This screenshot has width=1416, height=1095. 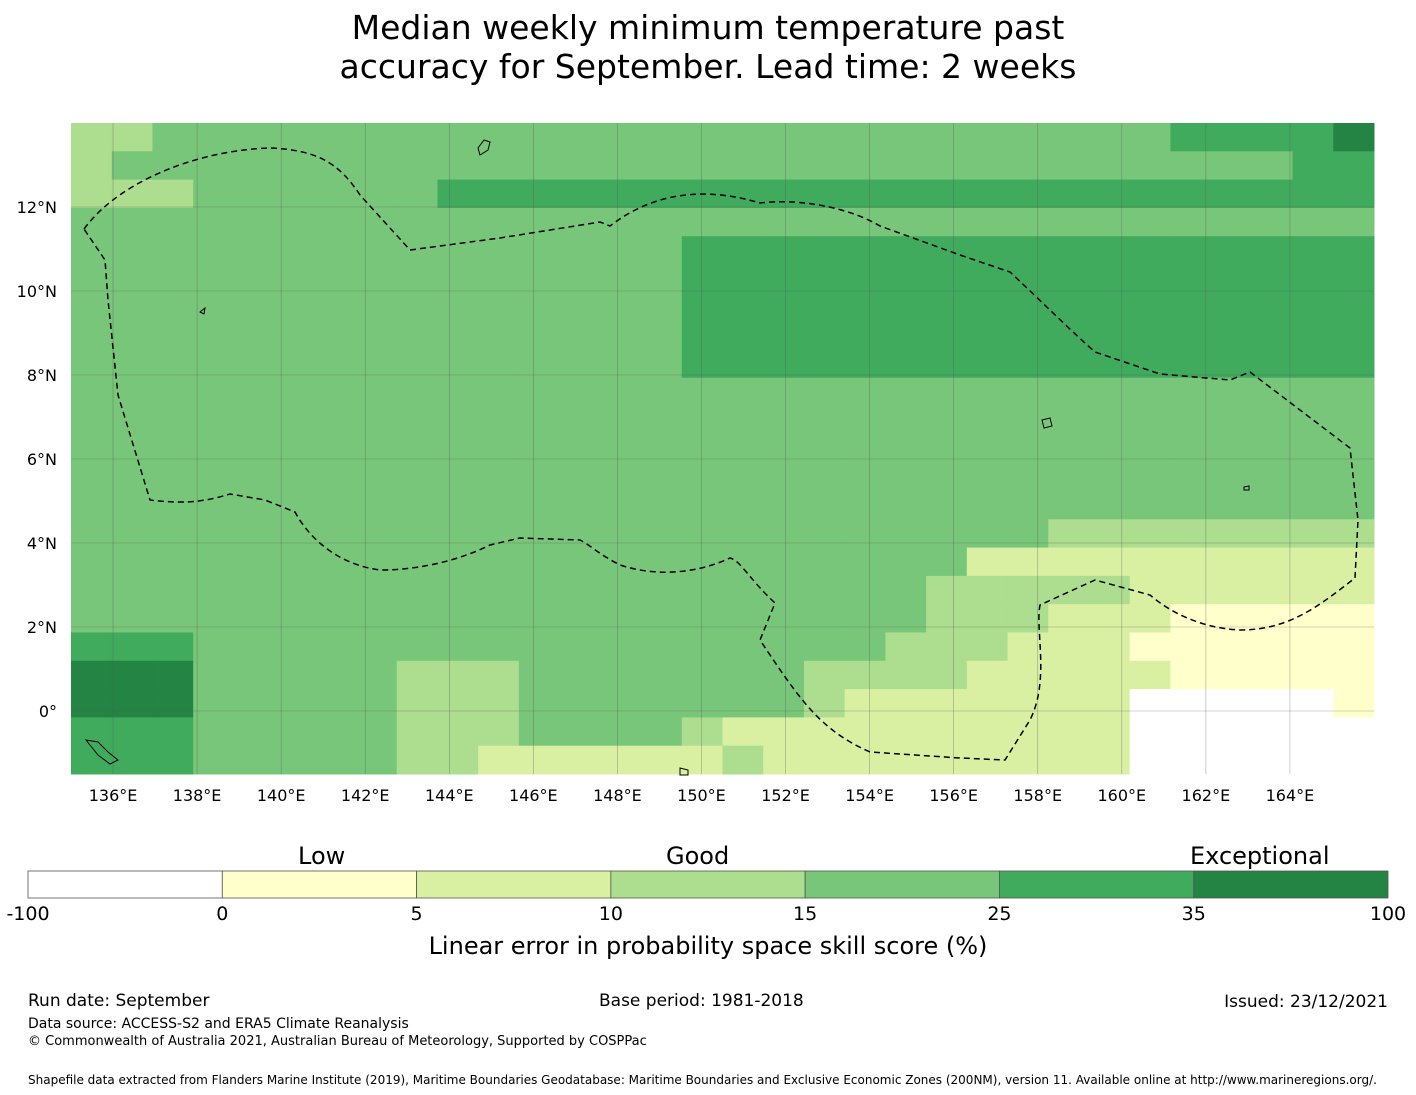 I want to click on x-tick-label: 148°E, so click(x=617, y=795).